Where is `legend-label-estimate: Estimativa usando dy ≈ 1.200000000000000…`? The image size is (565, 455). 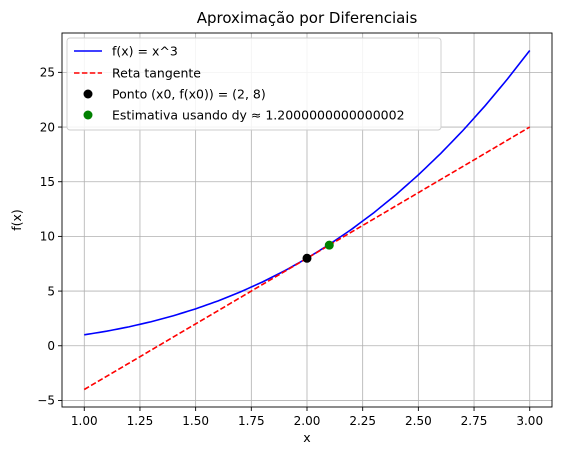
legend-label-estimate: Estimativa usando dy ≈ 1.200000000000000… is located at coordinates (258, 115).